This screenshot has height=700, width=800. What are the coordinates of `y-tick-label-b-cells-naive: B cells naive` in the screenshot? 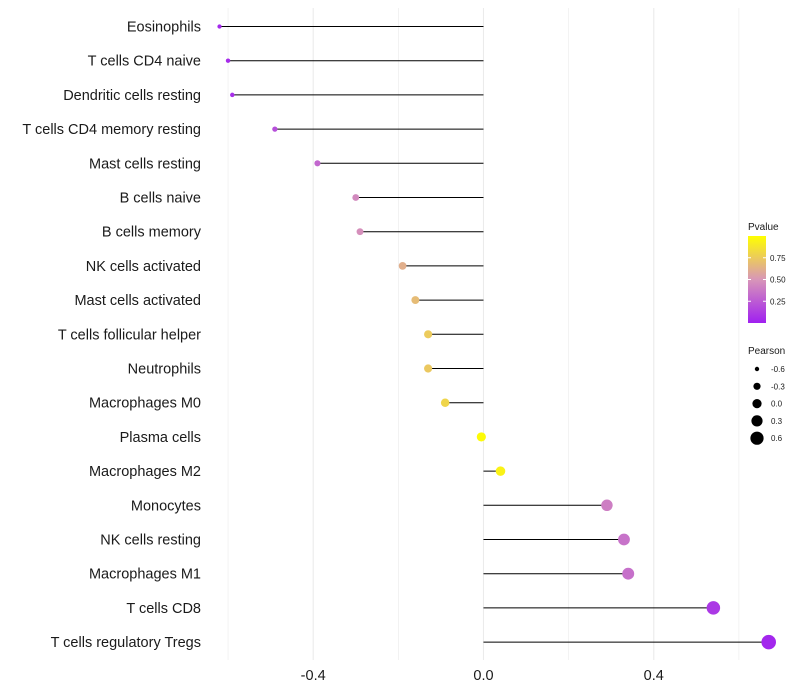 It's located at (160, 199).